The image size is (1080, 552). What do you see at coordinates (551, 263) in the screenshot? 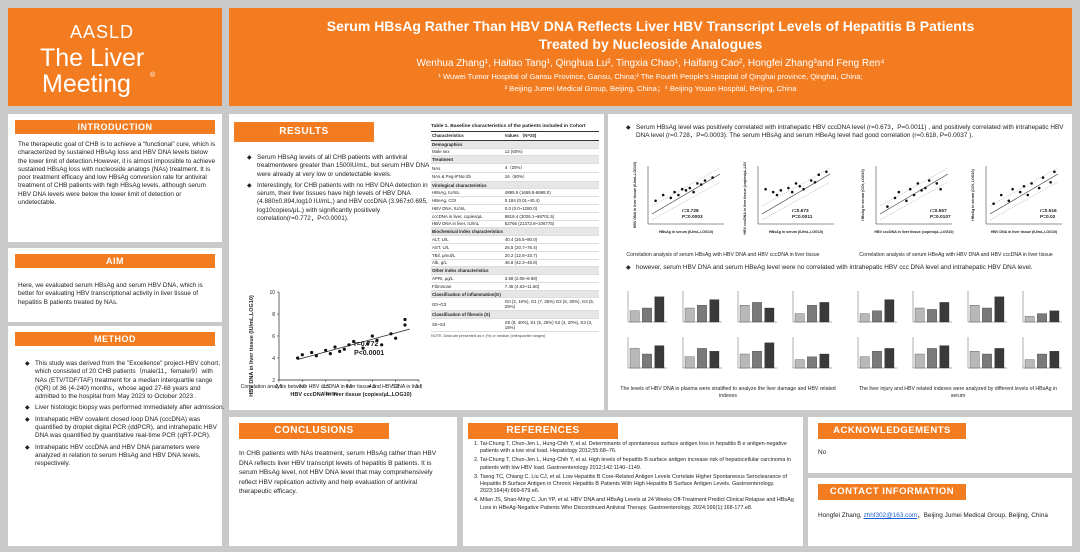
I see `table-cell-value: 46.8 (42.3~48.8)` at bounding box center [551, 263].